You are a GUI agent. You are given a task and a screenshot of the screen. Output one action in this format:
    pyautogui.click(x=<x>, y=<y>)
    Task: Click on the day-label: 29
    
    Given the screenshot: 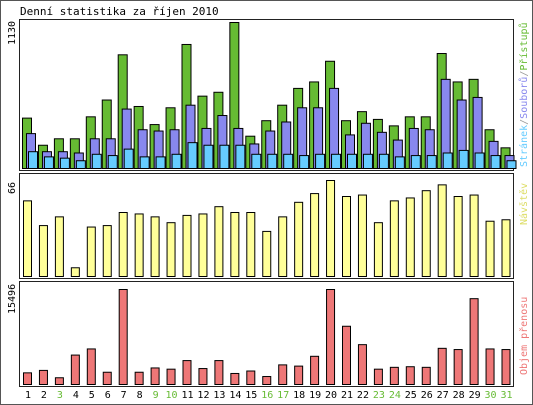 What is the action you would take?
    pyautogui.click(x=475, y=395)
    